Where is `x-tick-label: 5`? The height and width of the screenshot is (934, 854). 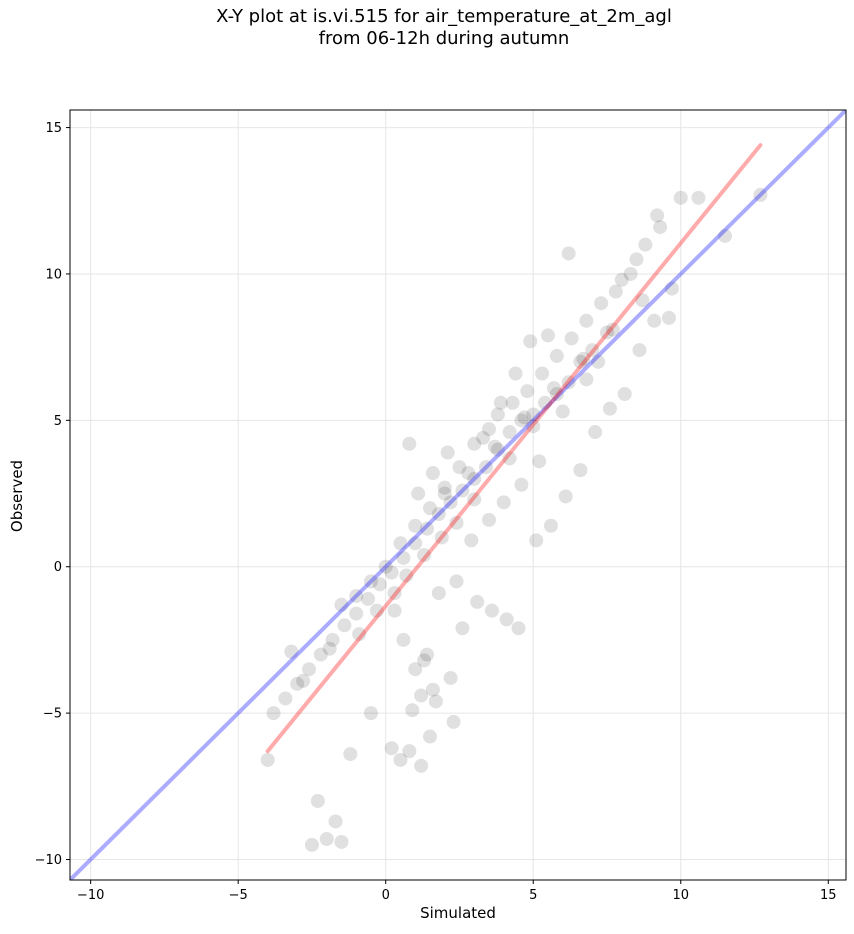
x-tick-label: 5 is located at coordinates (533, 895).